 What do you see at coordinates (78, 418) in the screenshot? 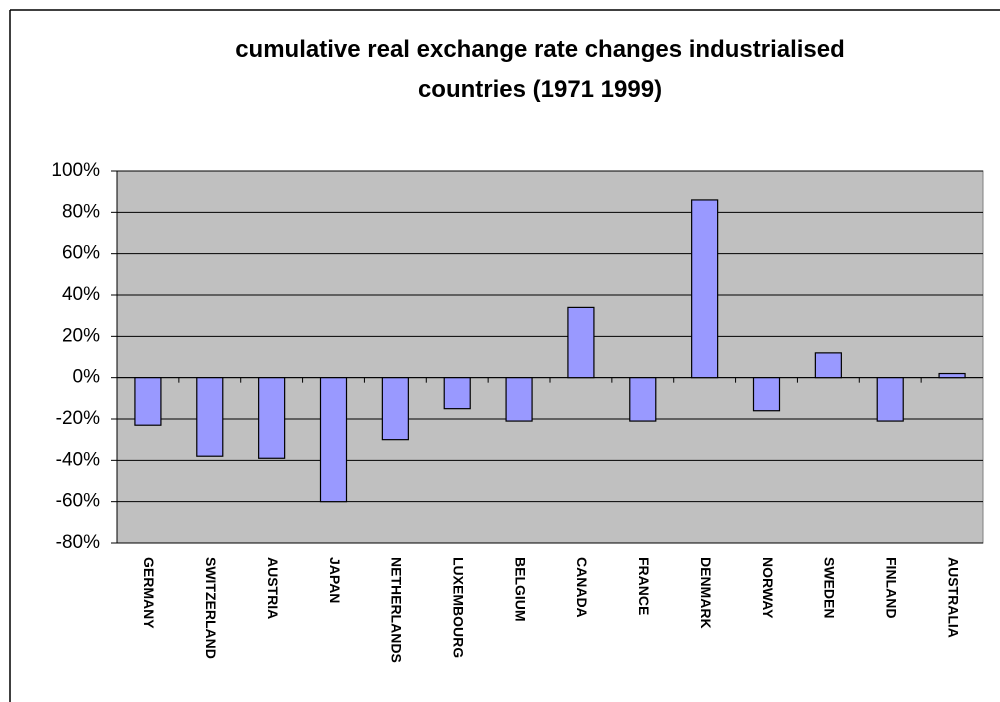
I see `y-tick-label: -20%` at bounding box center [78, 418].